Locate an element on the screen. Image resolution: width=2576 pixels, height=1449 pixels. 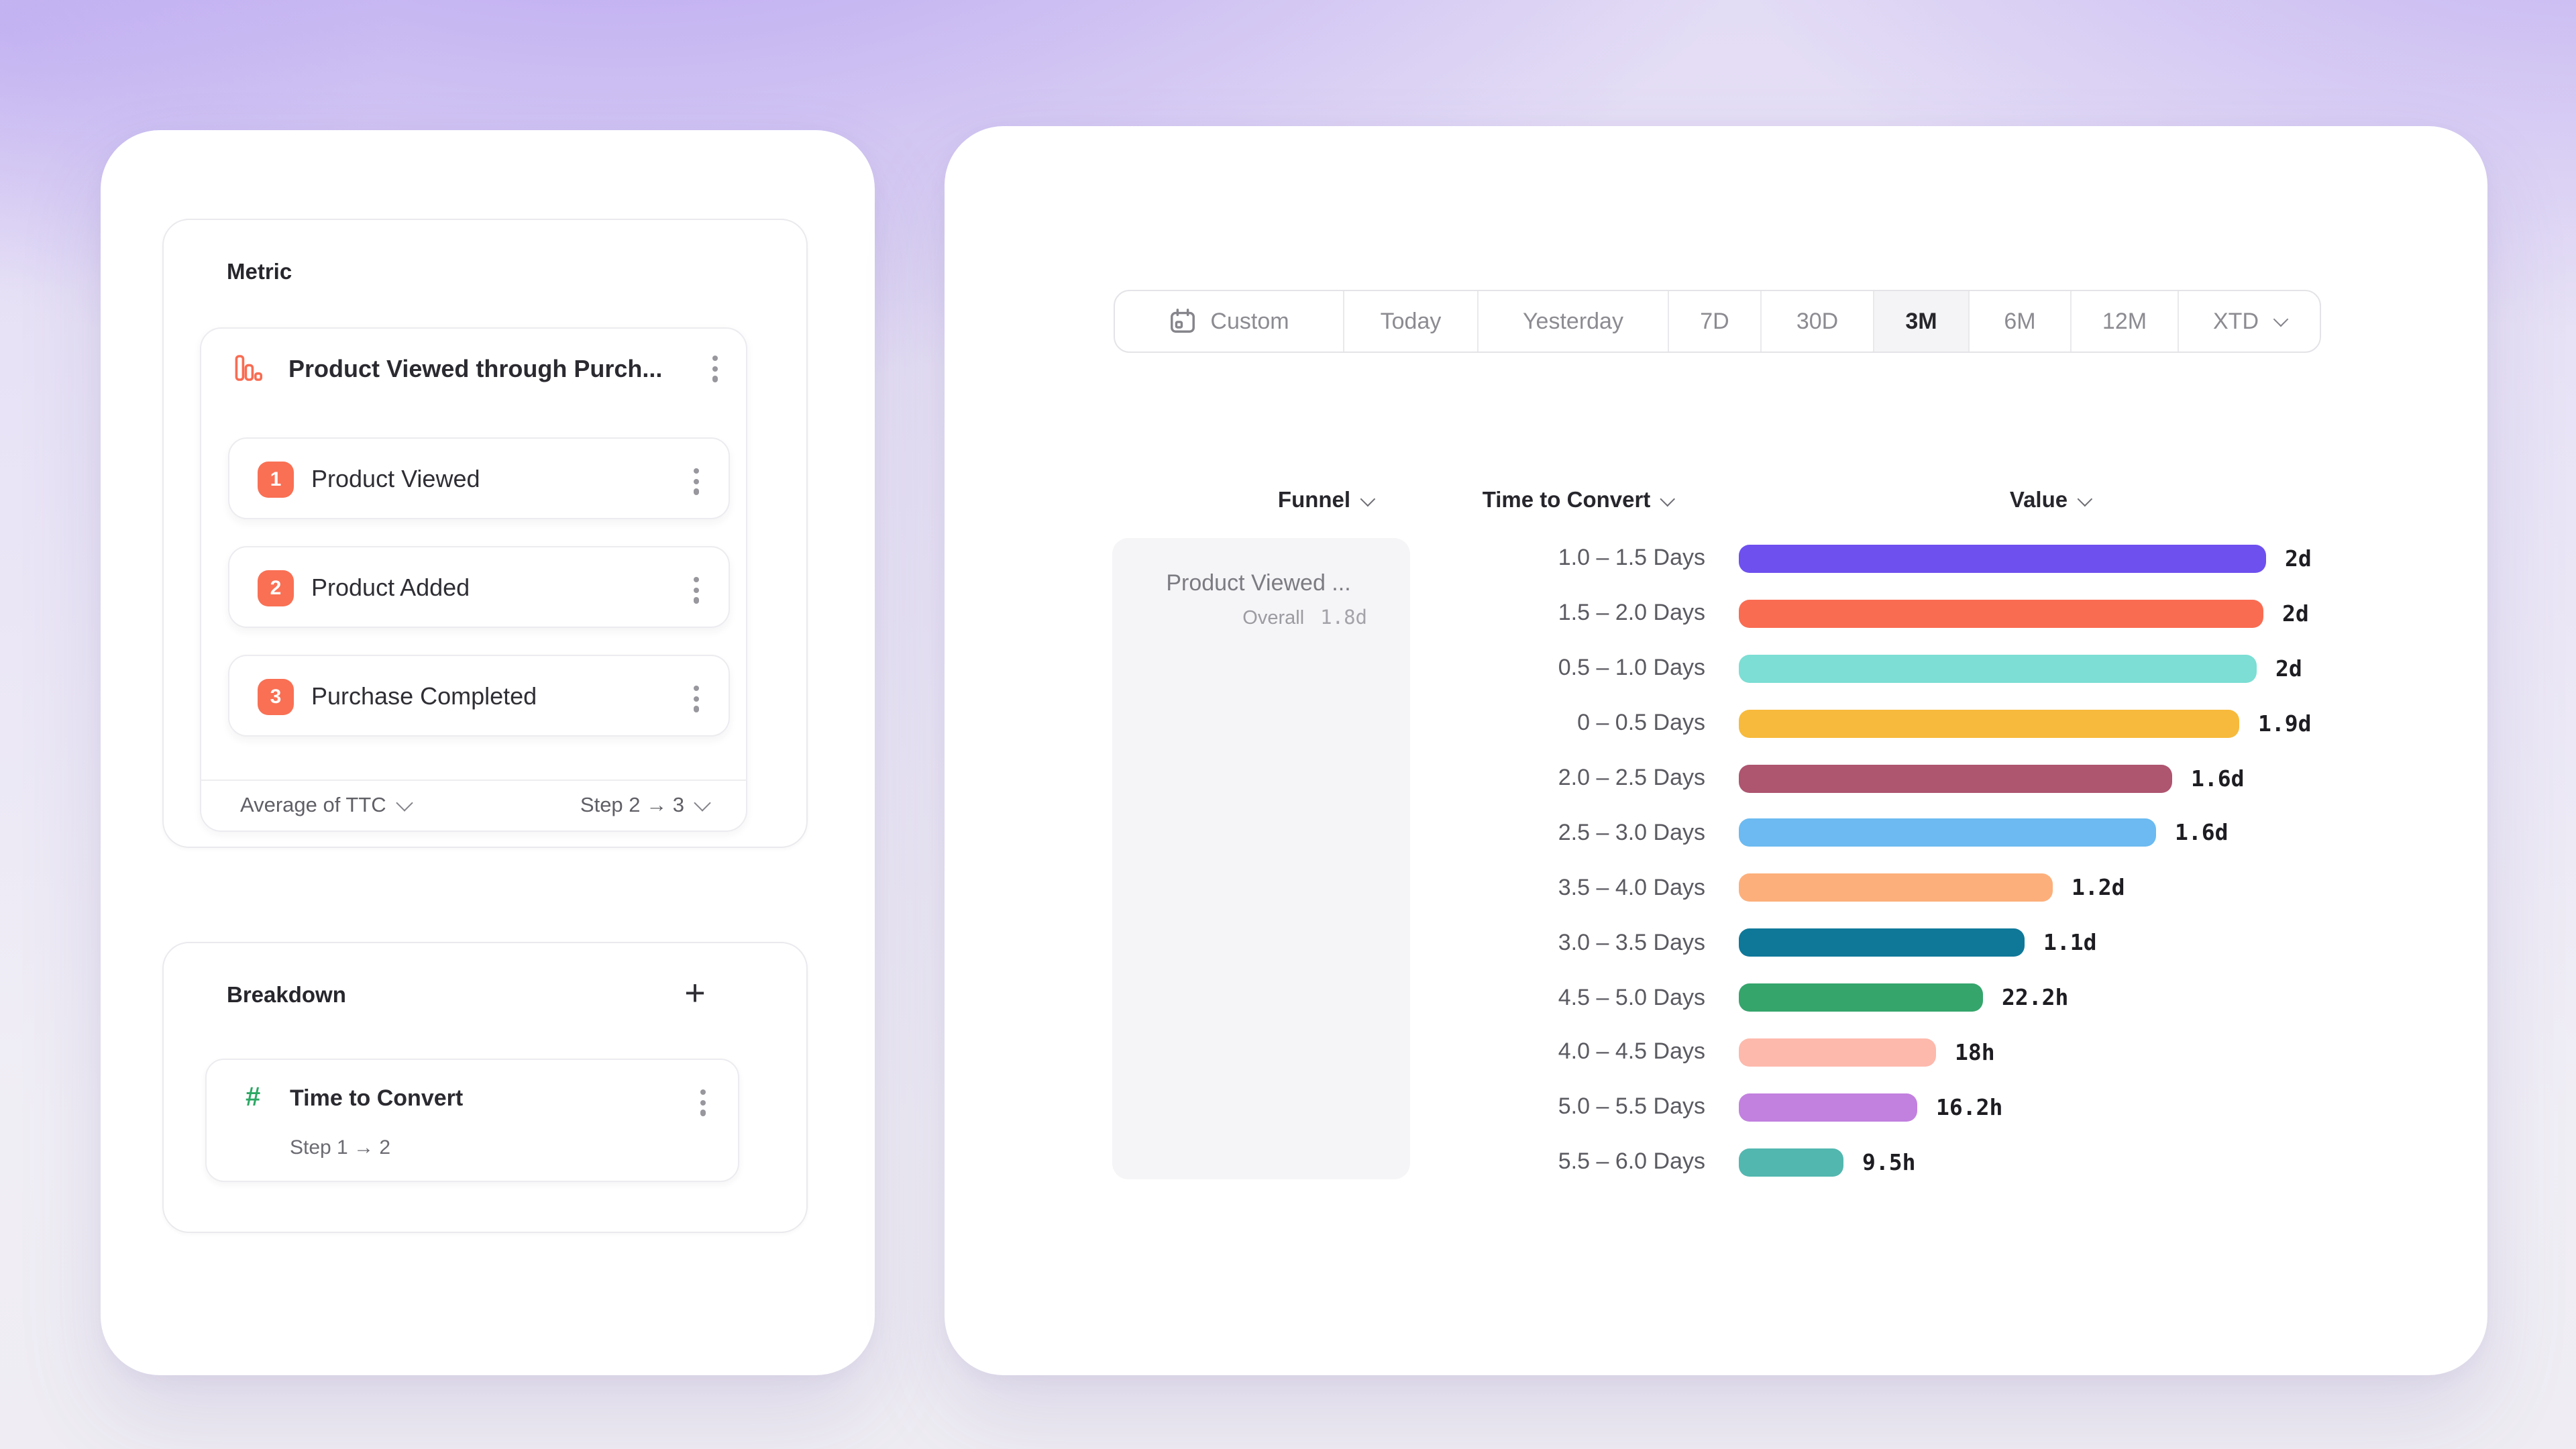
date-range-option-12m: 12M is located at coordinates (2125, 321).